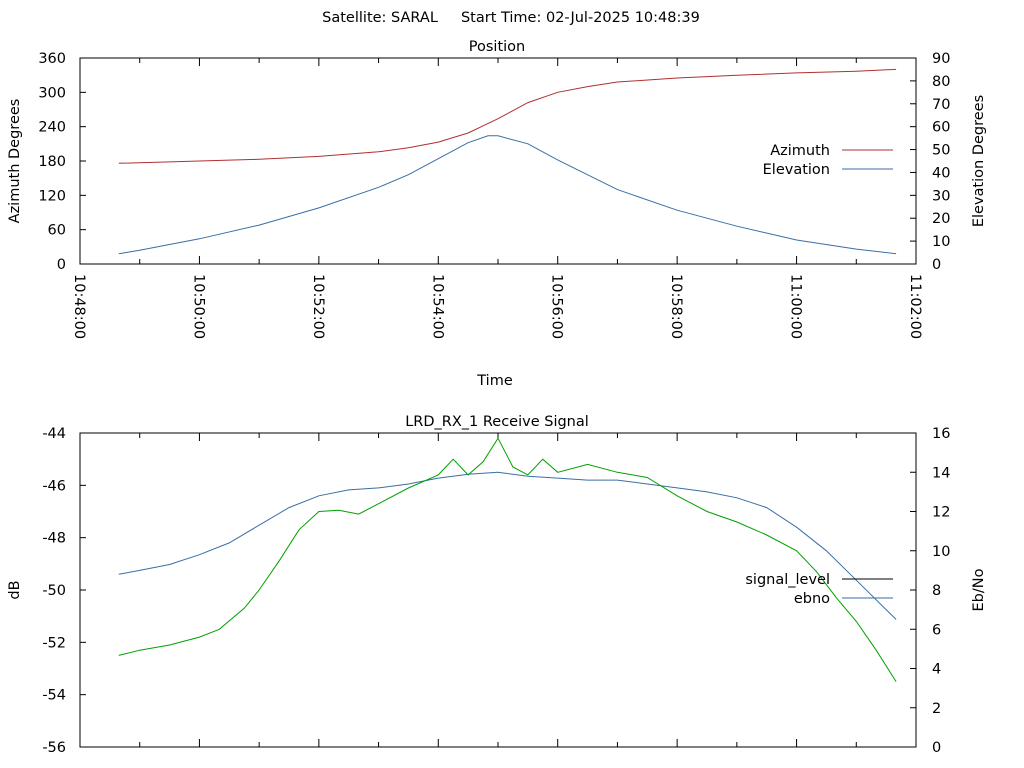 The width and height of the screenshot is (1024, 768). What do you see at coordinates (979, 161) in the screenshot?
I see `position-y2-axis-label: Elevation Degrees` at bounding box center [979, 161].